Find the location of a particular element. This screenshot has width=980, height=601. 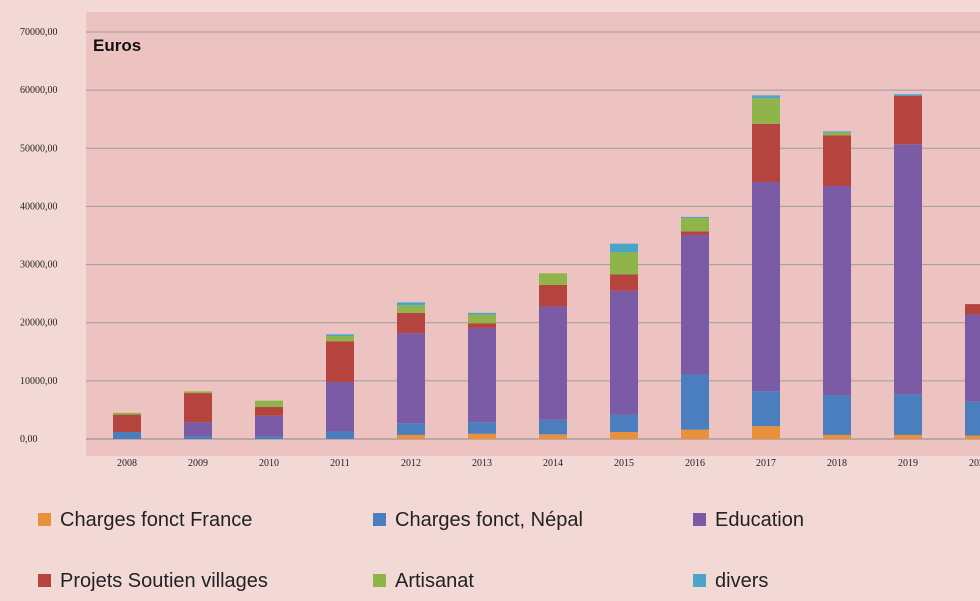

y-tick-label: 50000,00 is located at coordinates (39, 148).